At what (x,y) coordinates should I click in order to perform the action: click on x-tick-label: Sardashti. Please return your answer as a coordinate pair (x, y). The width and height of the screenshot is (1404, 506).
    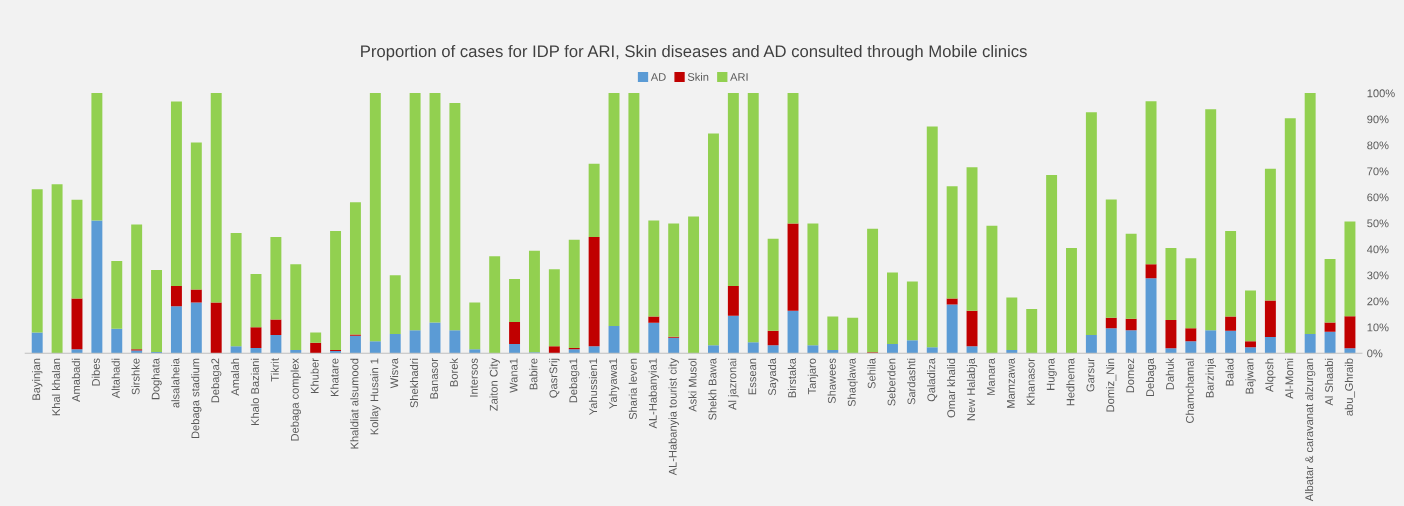
    Looking at the image, I should click on (911, 381).